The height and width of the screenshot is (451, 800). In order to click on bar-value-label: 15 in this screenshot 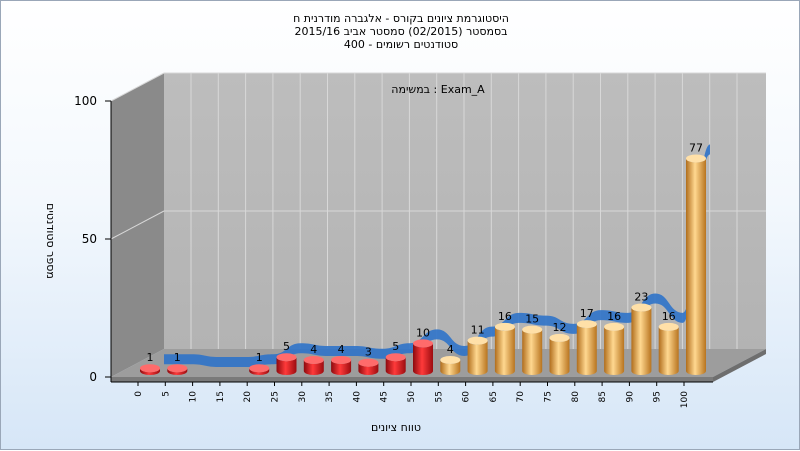, I will do `click(532, 319)`.